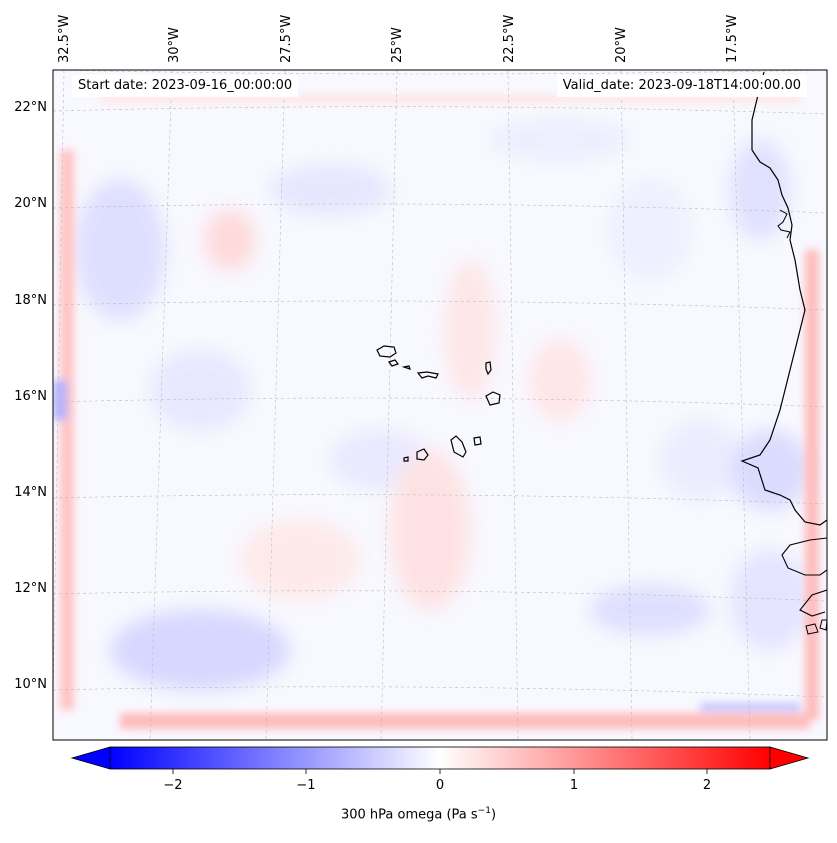 This screenshot has width=837, height=843. I want to click on lat-label-20n: 20°N, so click(30, 203).